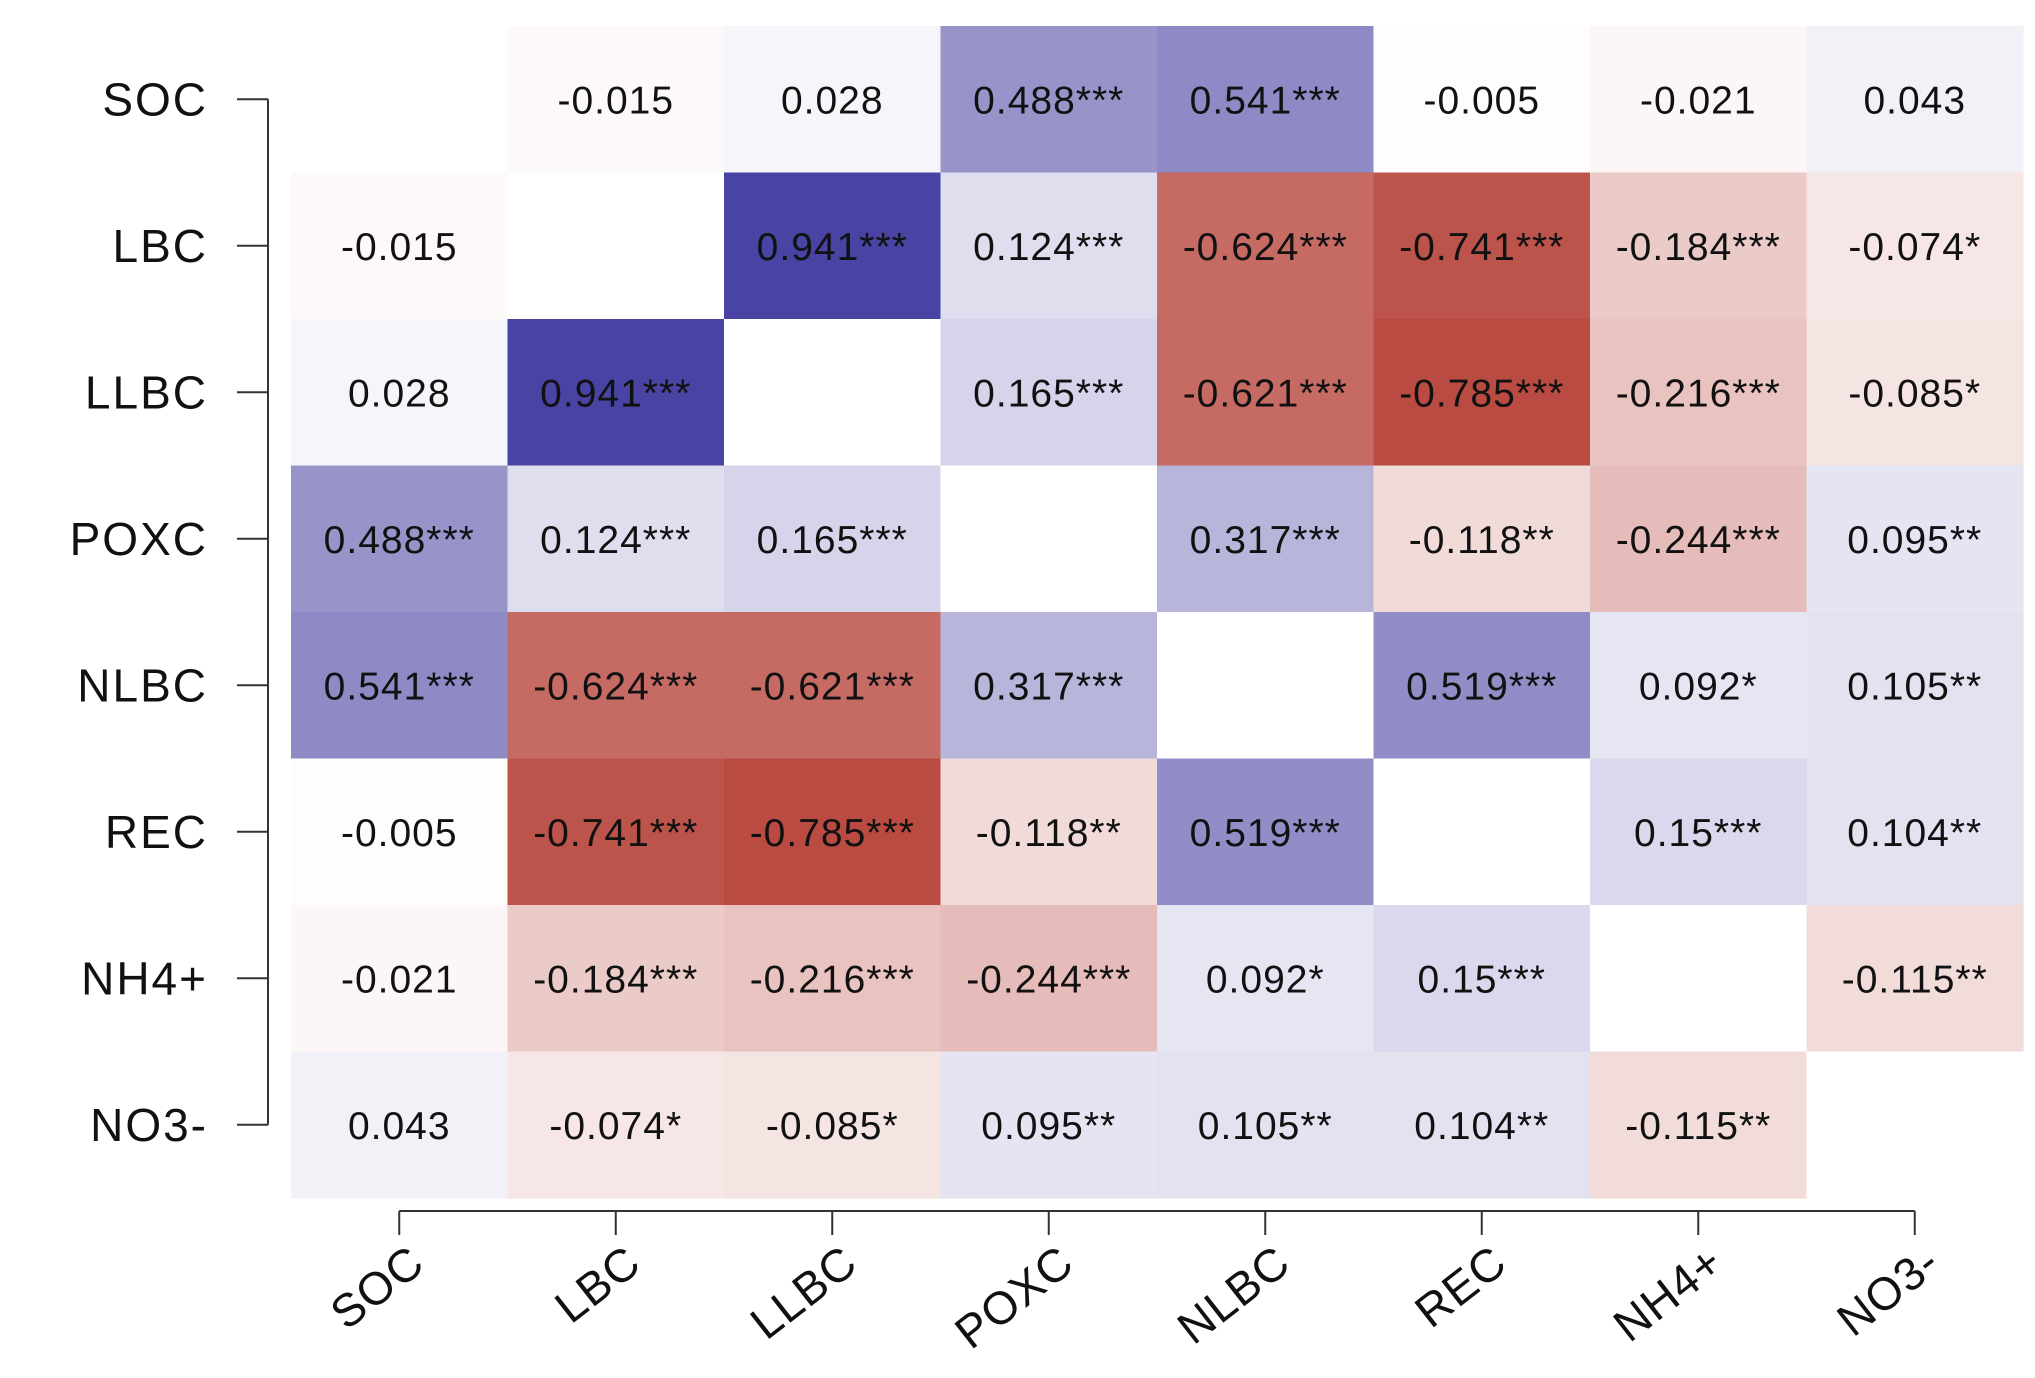 The width and height of the screenshot is (2035, 1378). I want to click on heatmap-cell-NH4+-NLBC, so click(1266, 979).